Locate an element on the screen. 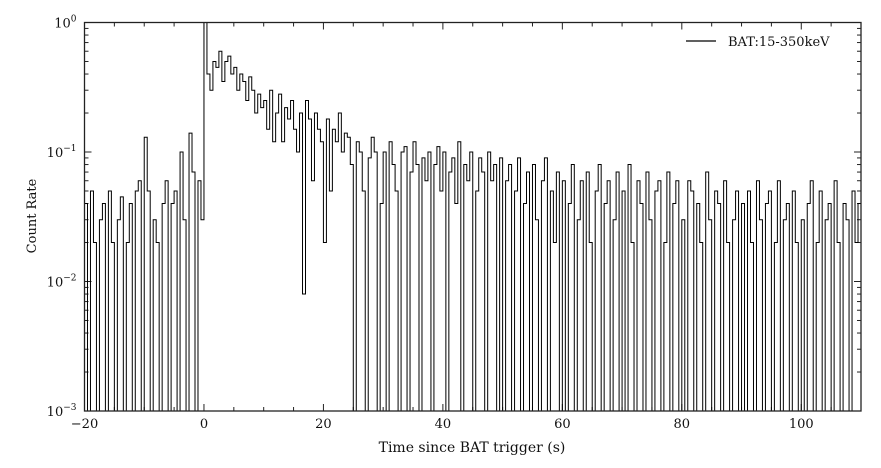 The image size is (881, 468). y-axis-label: Count Rate is located at coordinates (32, 215).